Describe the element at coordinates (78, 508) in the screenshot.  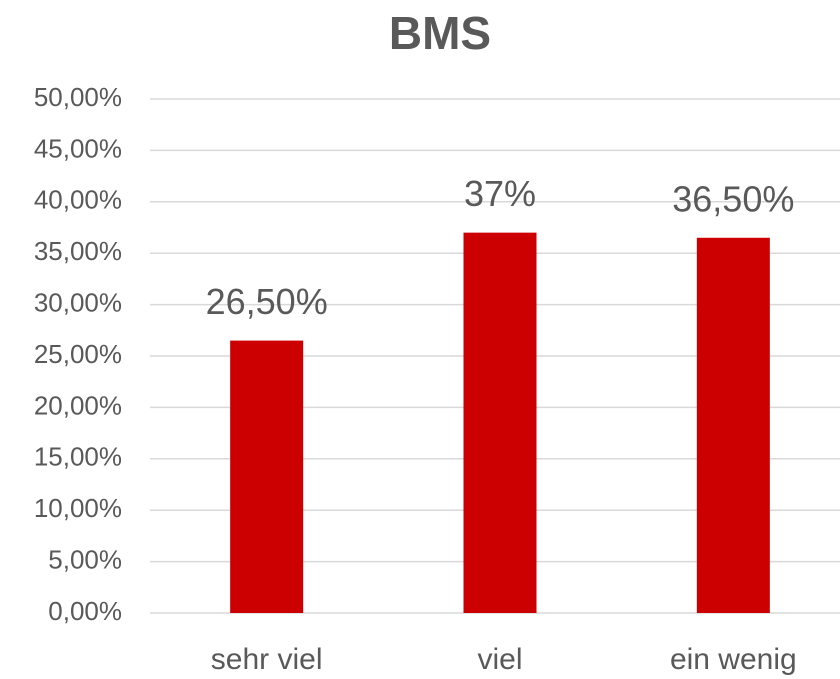
I see `y-tick-label: 10,00%` at that location.